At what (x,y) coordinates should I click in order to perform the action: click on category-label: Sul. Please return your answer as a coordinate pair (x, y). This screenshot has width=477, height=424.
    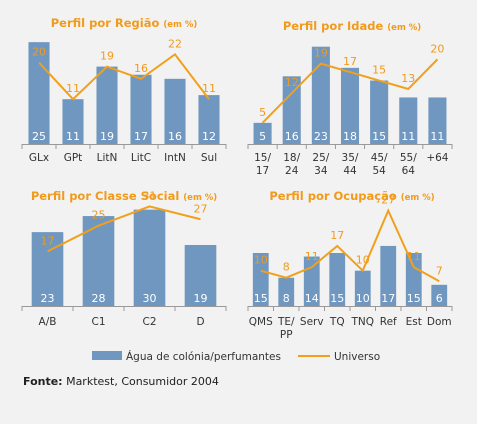
    Looking at the image, I should click on (209, 158).